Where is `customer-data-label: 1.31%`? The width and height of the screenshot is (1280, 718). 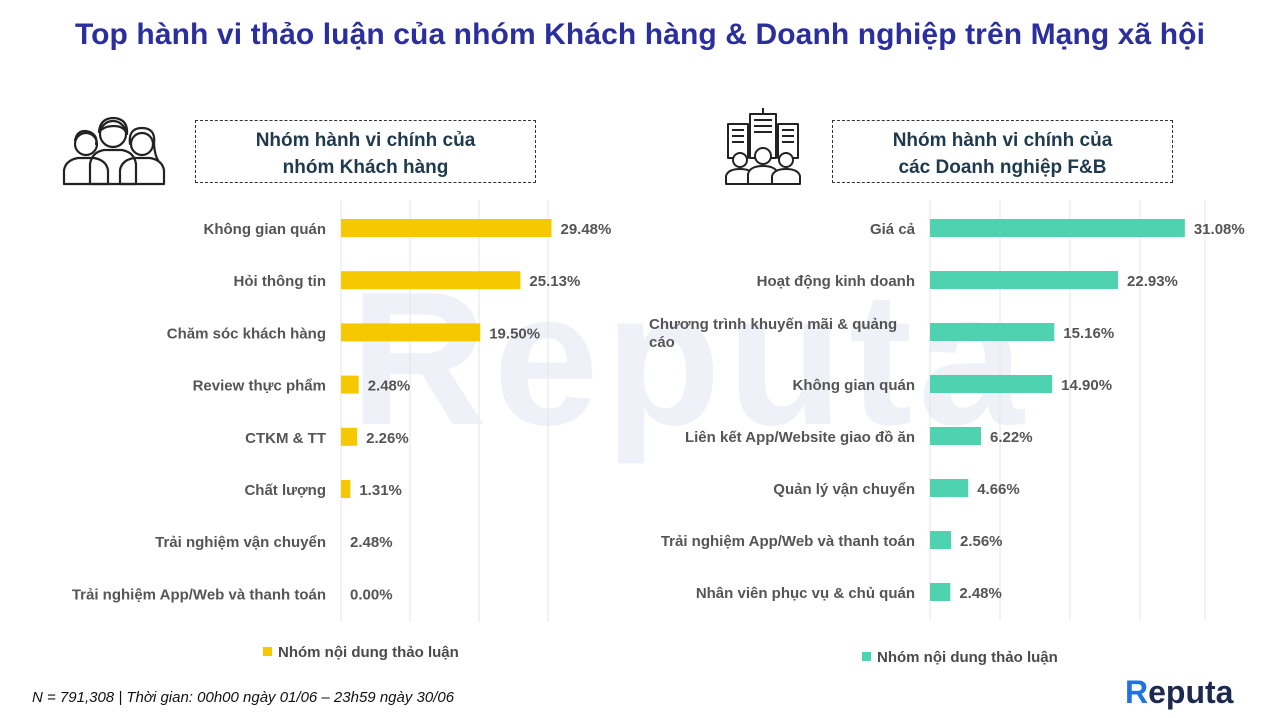
customer-data-label: 1.31% is located at coordinates (380, 490).